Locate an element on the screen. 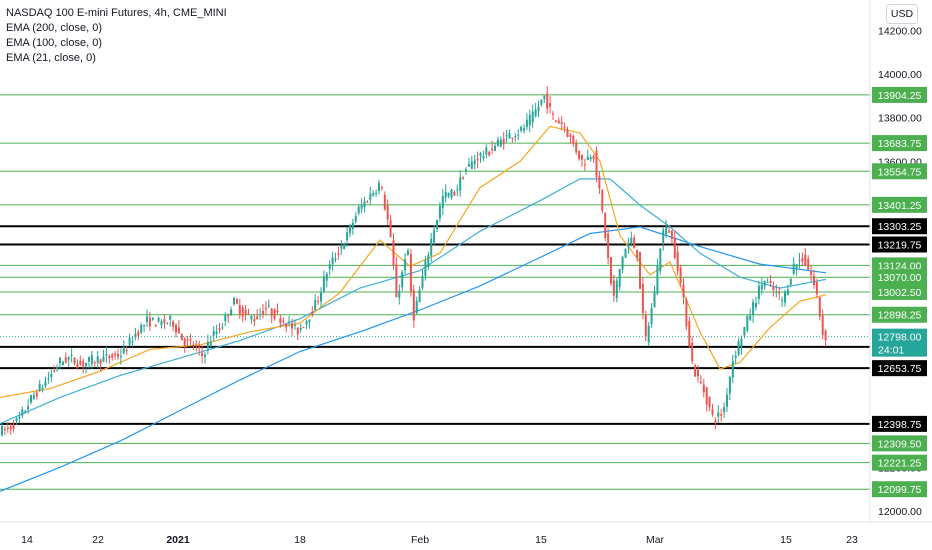 Image resolution: width=932 pixels, height=550 pixels. x-tick-label: Mar is located at coordinates (655, 540).